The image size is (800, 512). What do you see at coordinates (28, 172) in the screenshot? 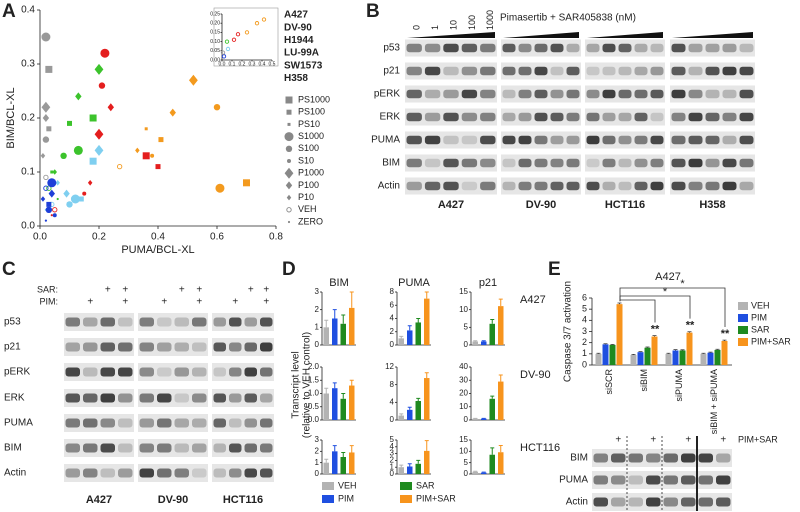
I see `y-tick-label: 0.1` at bounding box center [28, 172].